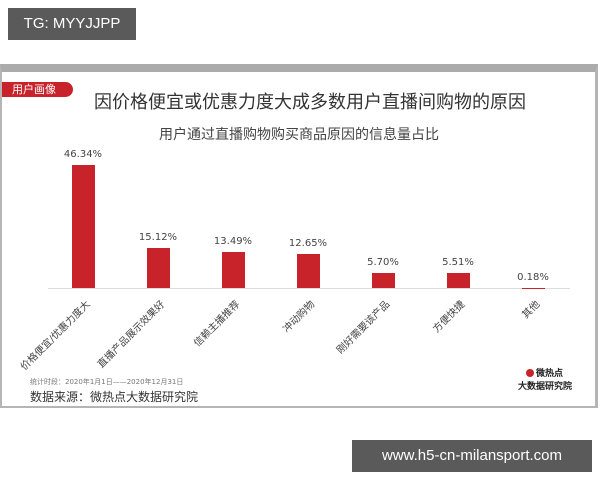  I want to click on bar-value-label: 5.70%, so click(383, 262).